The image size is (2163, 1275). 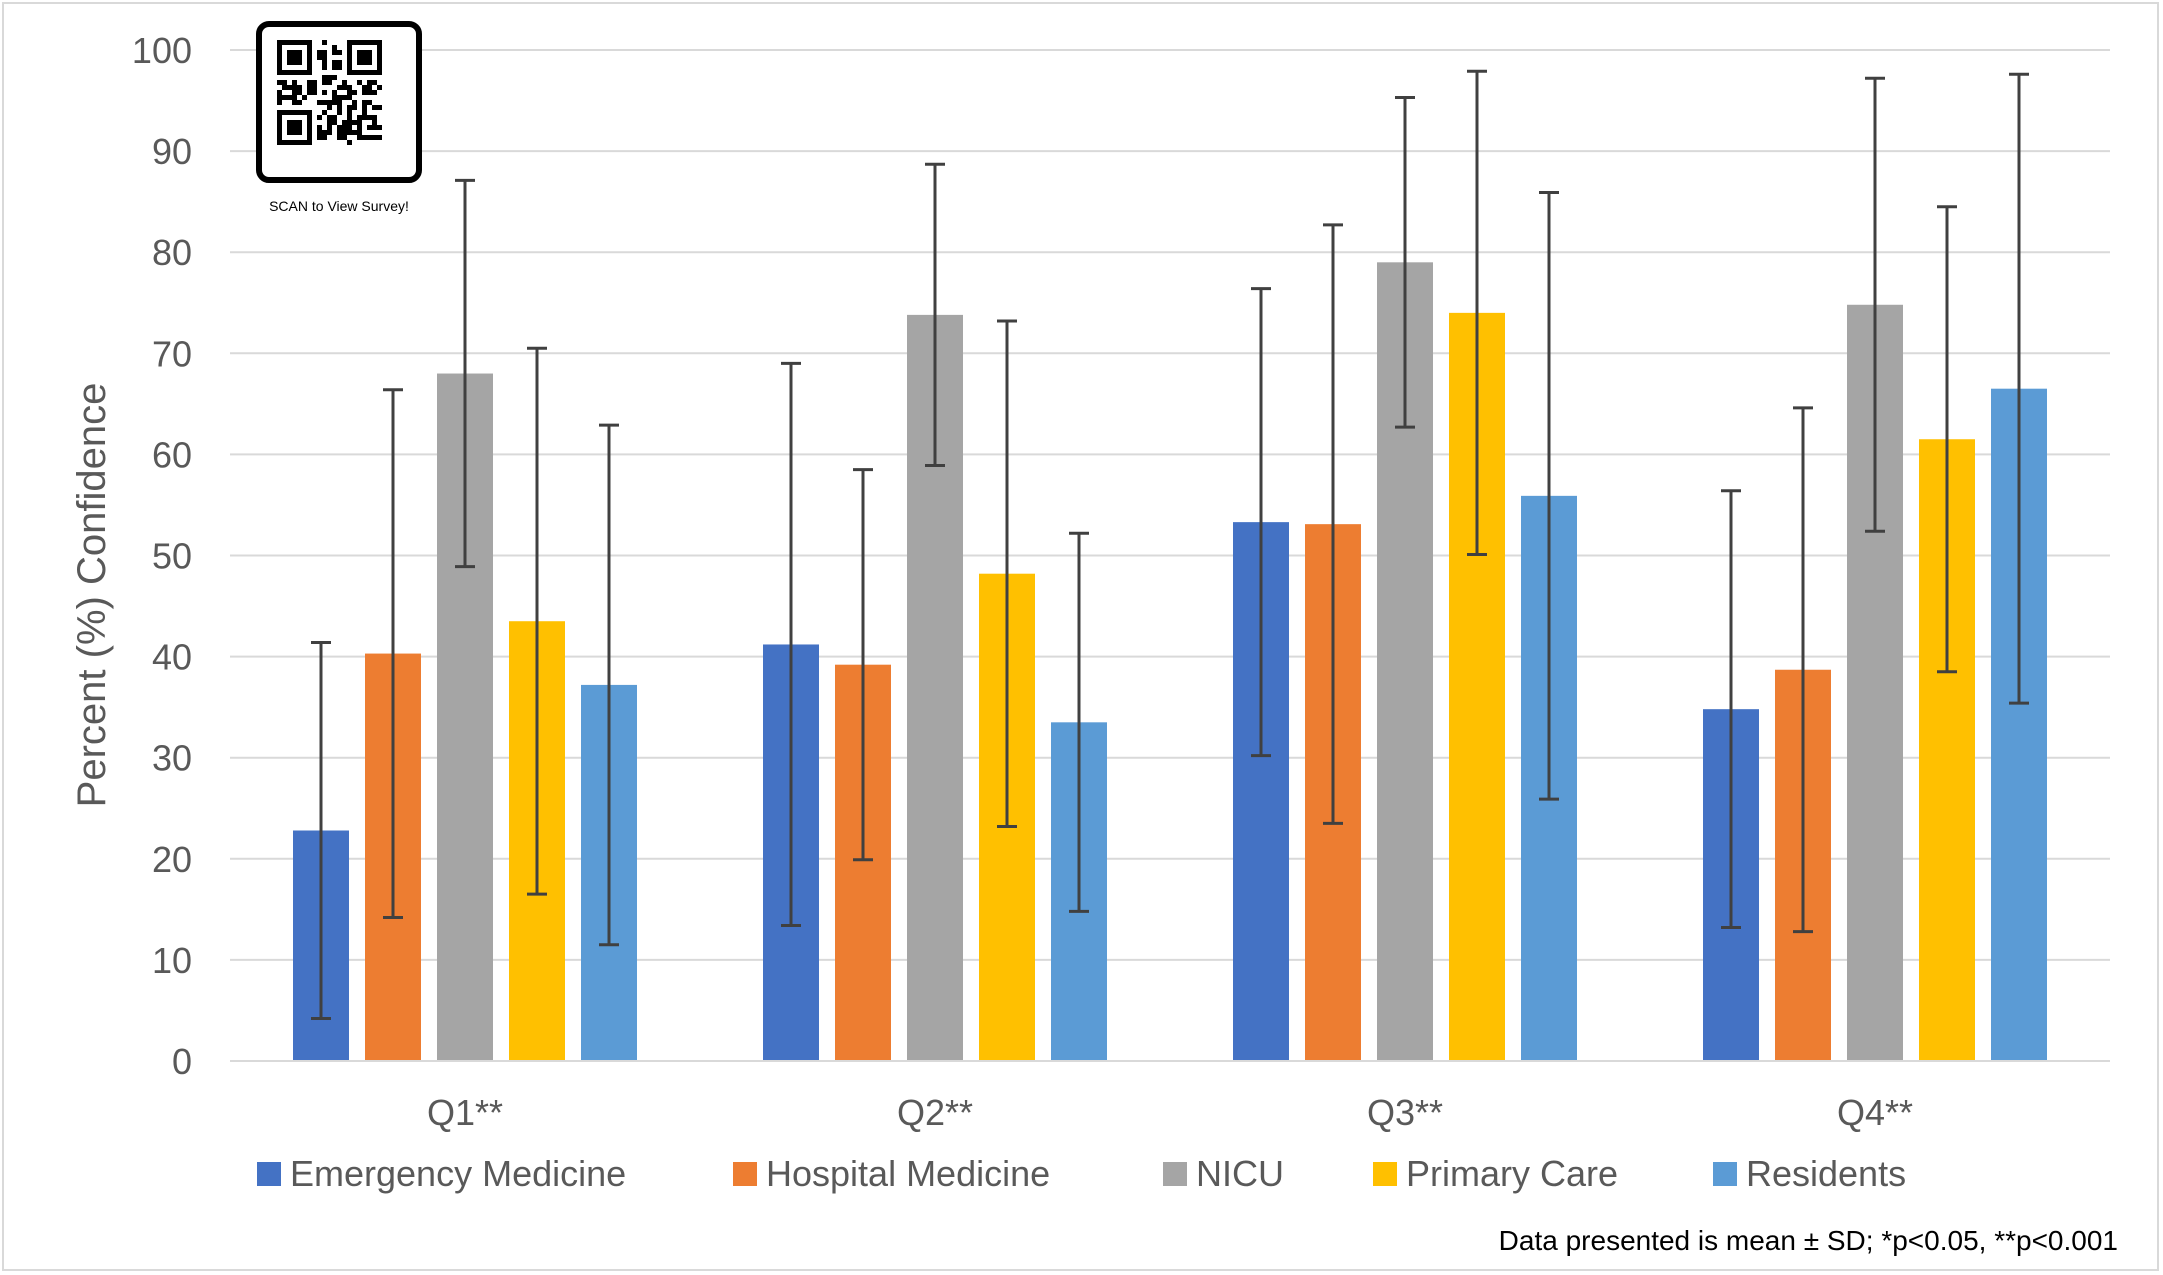 I want to click on legend-label: Hospital Medicine, so click(x=908, y=1173).